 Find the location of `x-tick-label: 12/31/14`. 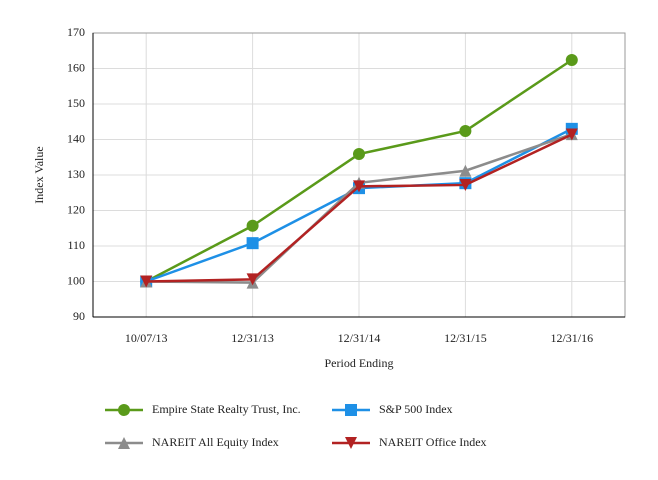

x-tick-label: 12/31/14 is located at coordinates (359, 338).